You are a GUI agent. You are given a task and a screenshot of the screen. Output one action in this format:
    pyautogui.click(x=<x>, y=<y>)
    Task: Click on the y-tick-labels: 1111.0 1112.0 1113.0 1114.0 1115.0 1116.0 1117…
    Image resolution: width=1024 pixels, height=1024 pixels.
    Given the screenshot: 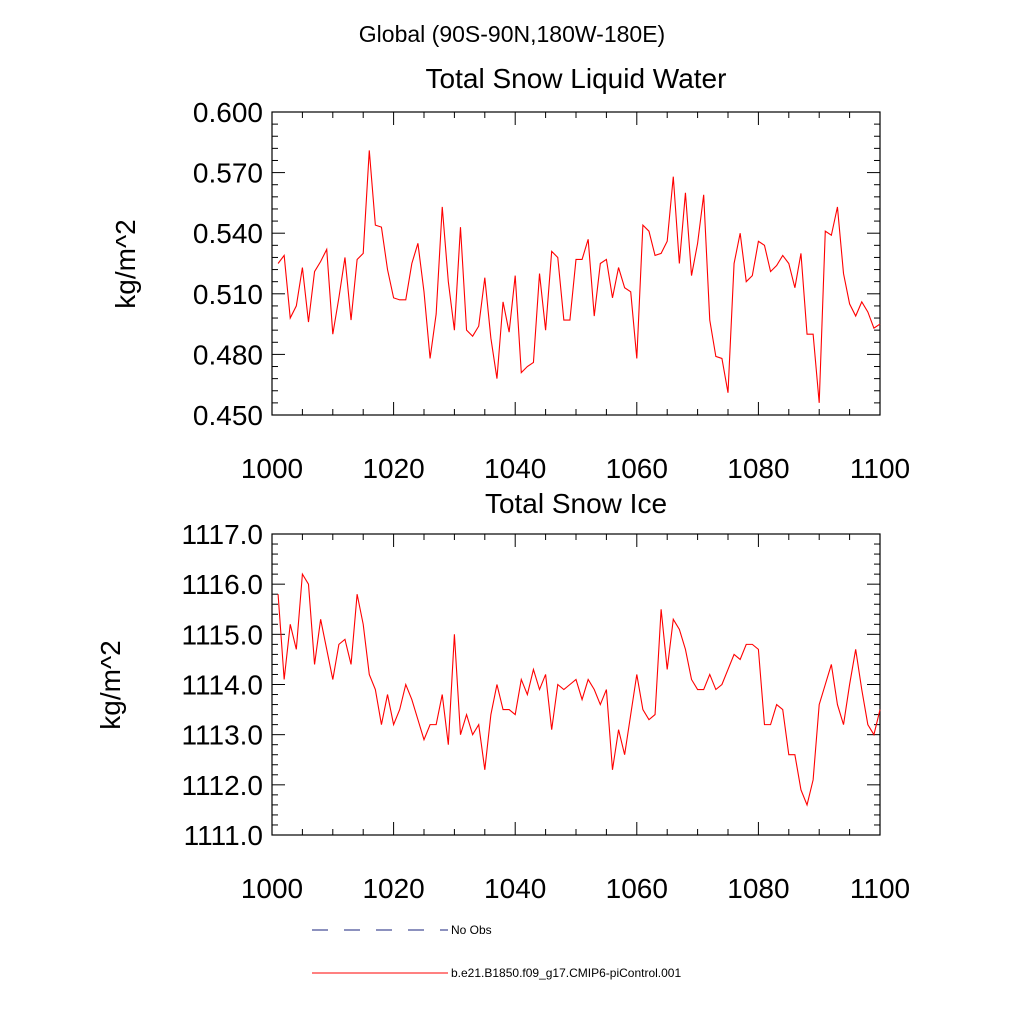 What is the action you would take?
    pyautogui.click(x=222, y=685)
    